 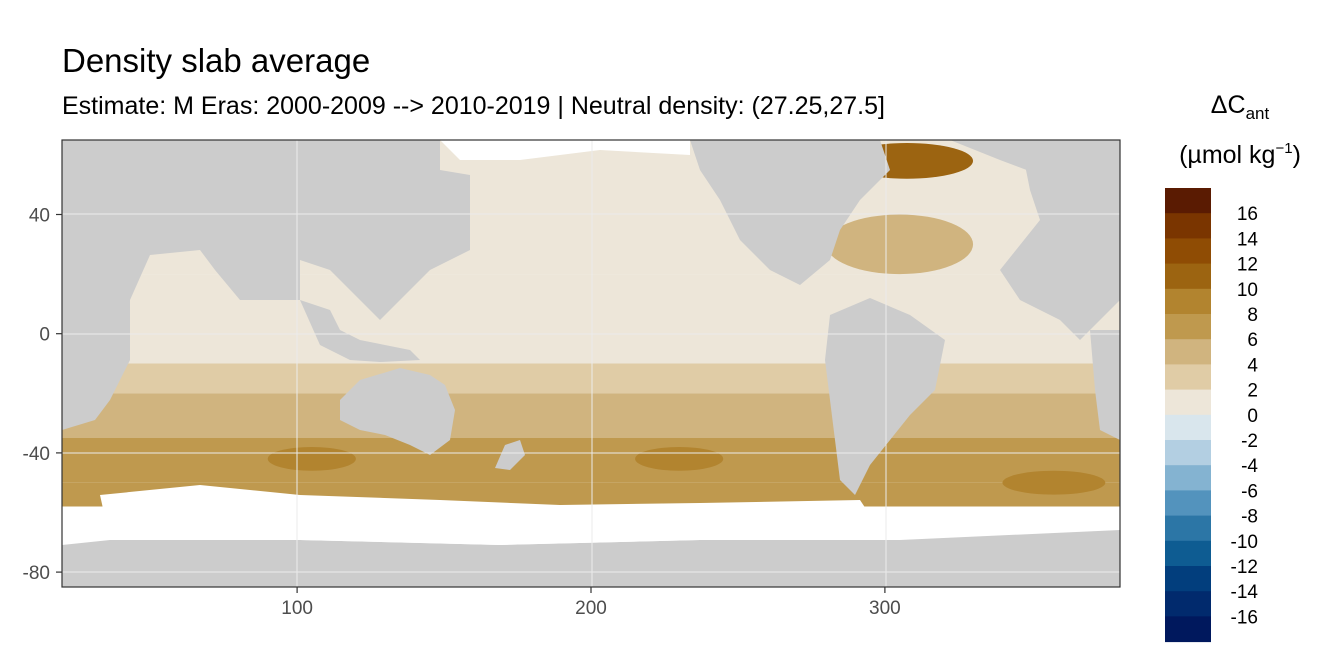 What do you see at coordinates (510, 455) in the screenshot?
I see `land-new-zealand` at bounding box center [510, 455].